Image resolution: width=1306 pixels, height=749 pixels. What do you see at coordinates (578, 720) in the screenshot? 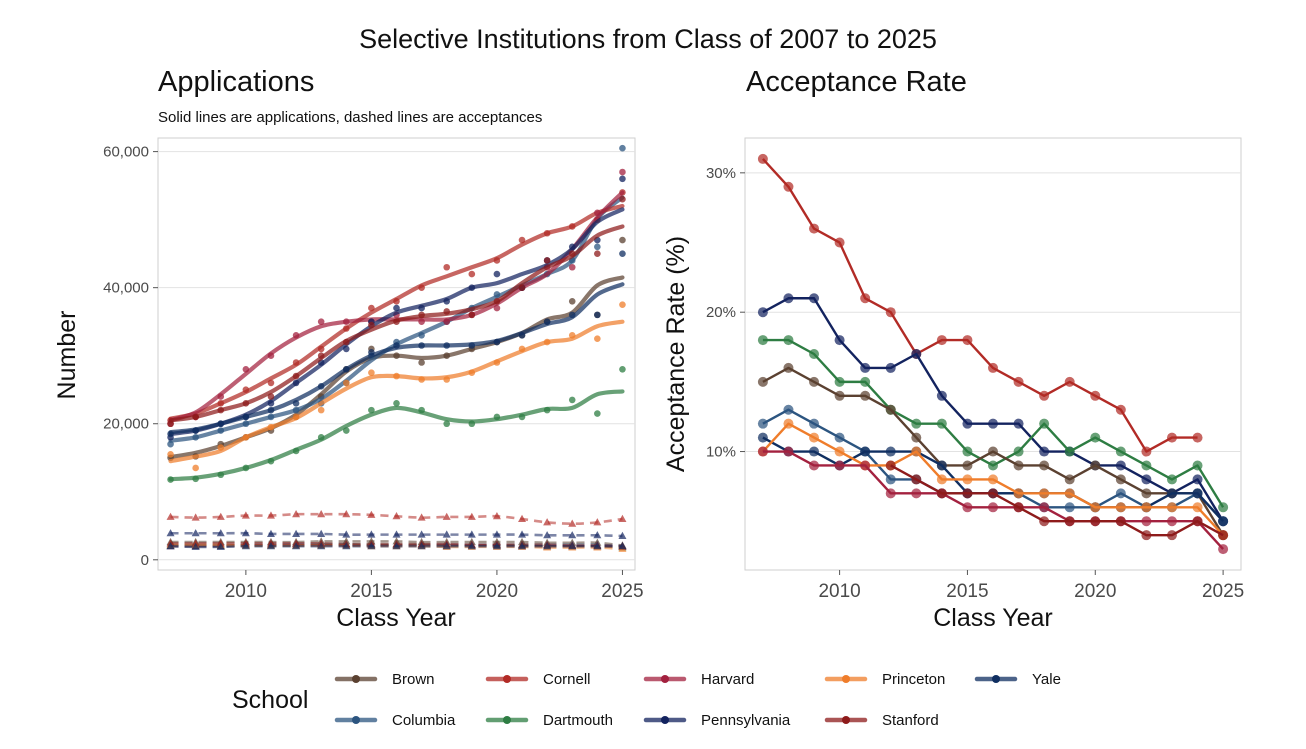
I see `legend-label: Dartmouth` at bounding box center [578, 720].